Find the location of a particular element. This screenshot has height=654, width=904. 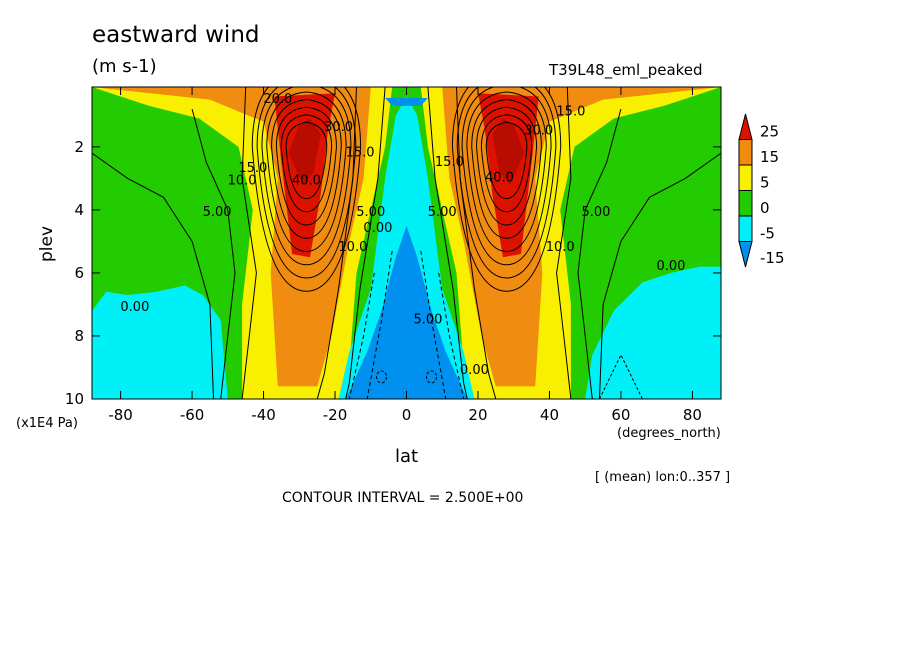

contour-label-6: 15.0 is located at coordinates (360, 152).